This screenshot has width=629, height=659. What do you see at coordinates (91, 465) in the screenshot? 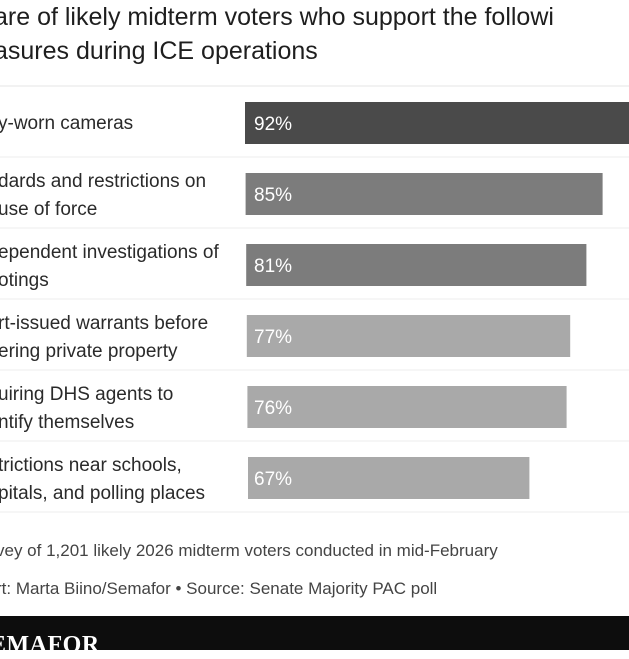
I see `category-label: trictions near schools,` at bounding box center [91, 465].